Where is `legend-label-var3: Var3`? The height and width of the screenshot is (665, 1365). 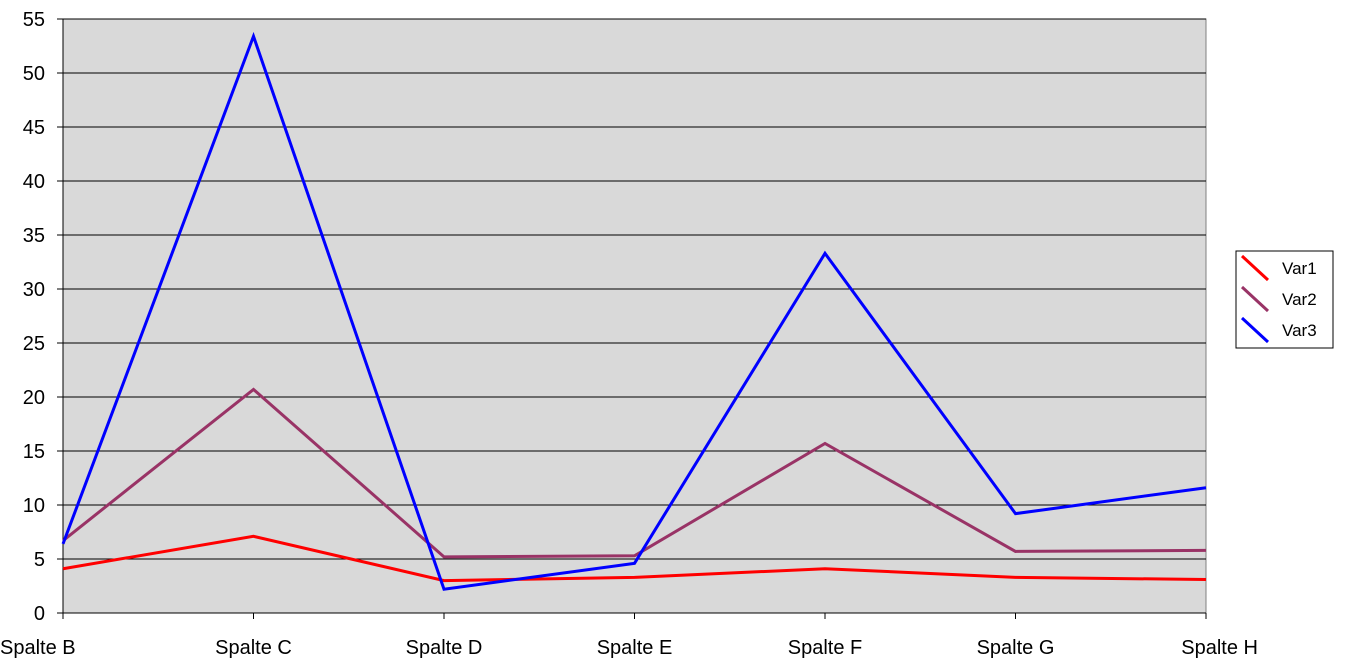 legend-label-var3: Var3 is located at coordinates (1299, 330).